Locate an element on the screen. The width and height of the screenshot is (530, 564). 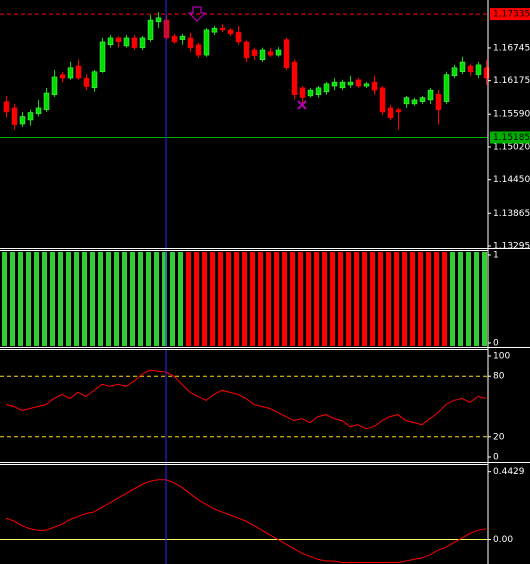
y-tick-label: 20 is located at coordinates (499, 437).